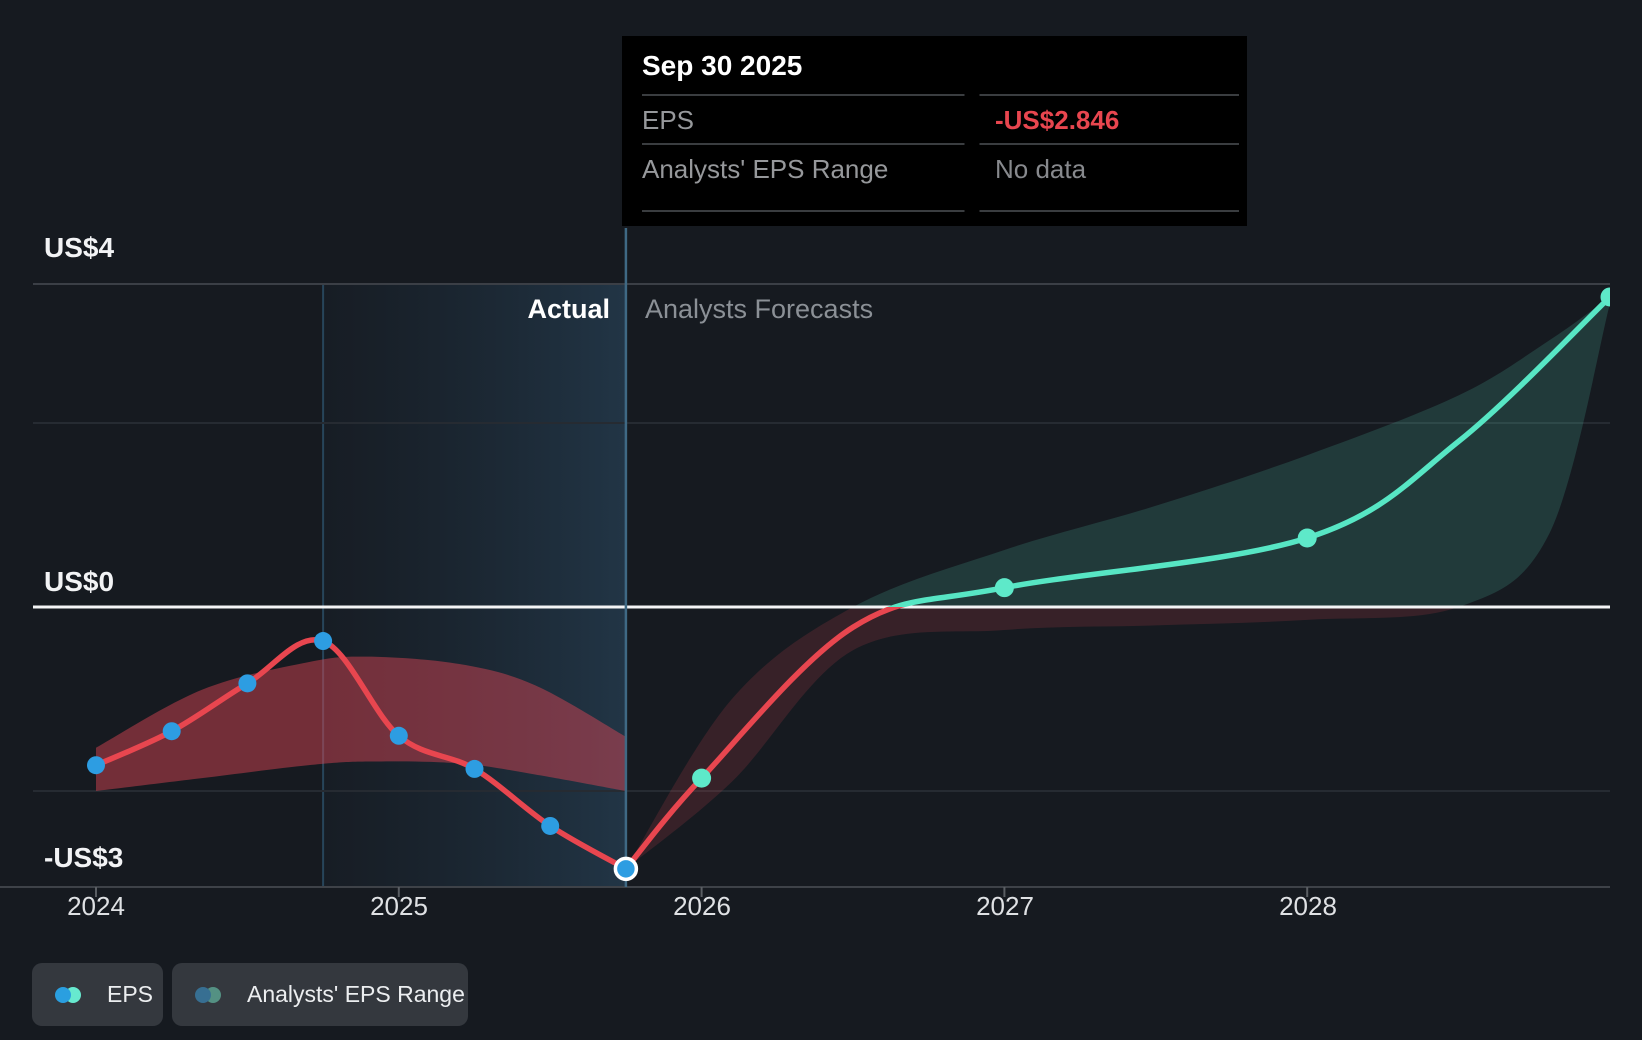 The width and height of the screenshot is (1642, 1040). Describe the element at coordinates (702, 906) in the screenshot. I see `x-tick-label-2026: 2026` at that location.